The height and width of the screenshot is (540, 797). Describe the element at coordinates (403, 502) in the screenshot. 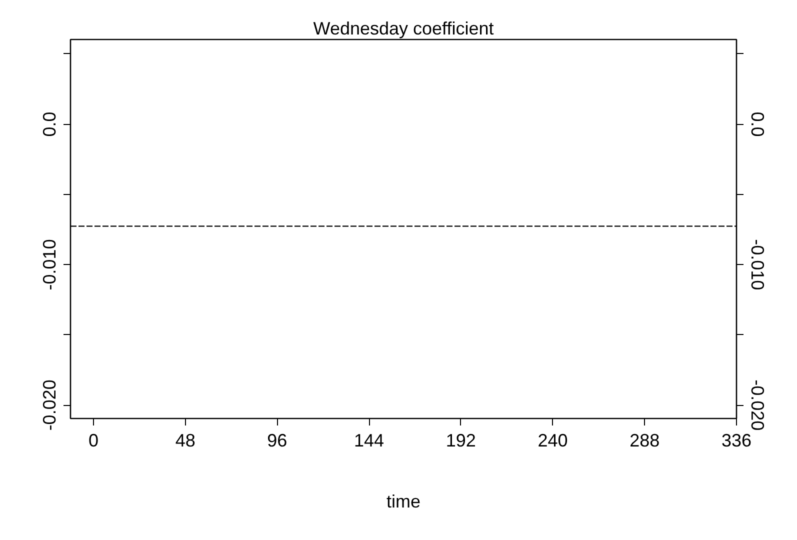

I see `x-axis-title: time` at that location.